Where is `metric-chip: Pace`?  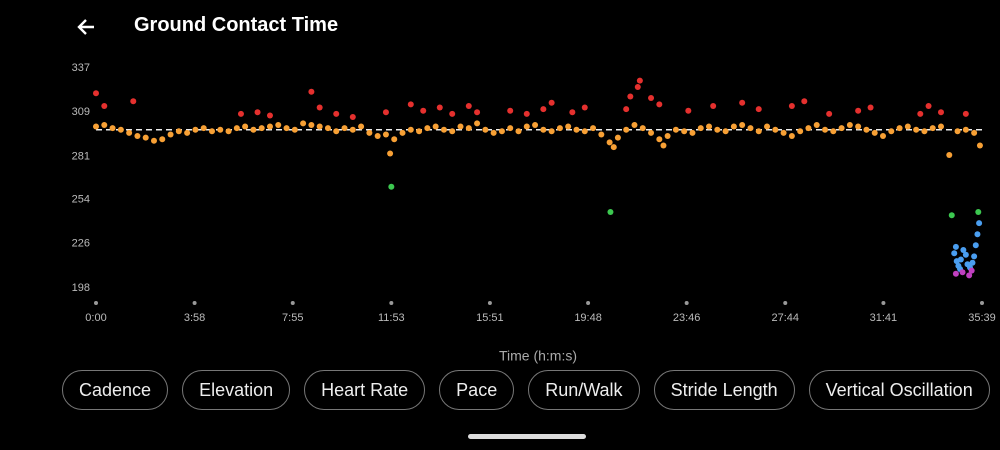
metric-chip: Pace is located at coordinates (477, 390).